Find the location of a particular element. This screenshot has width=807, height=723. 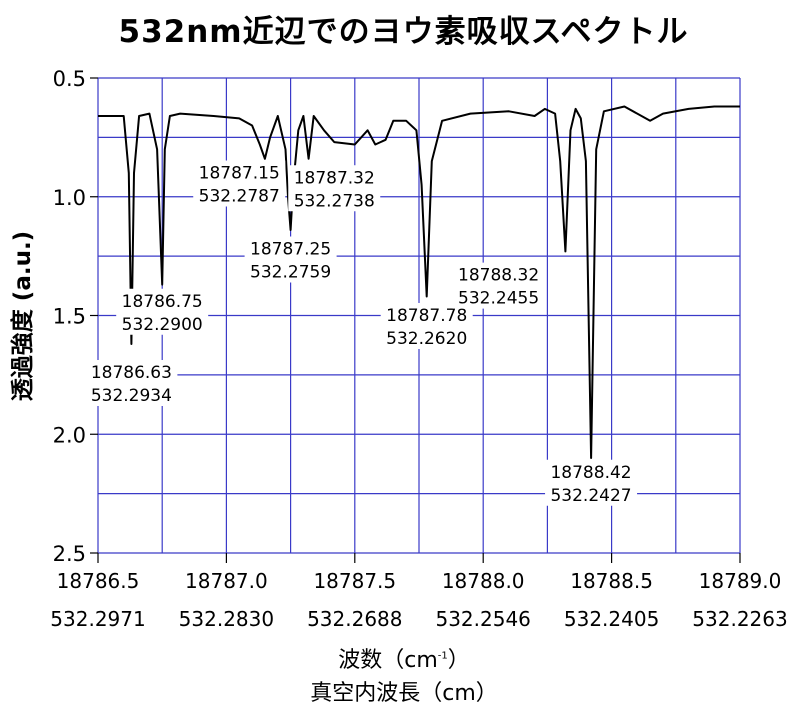

x-tick-wavelength-label: 532.2688 is located at coordinates (354, 619).